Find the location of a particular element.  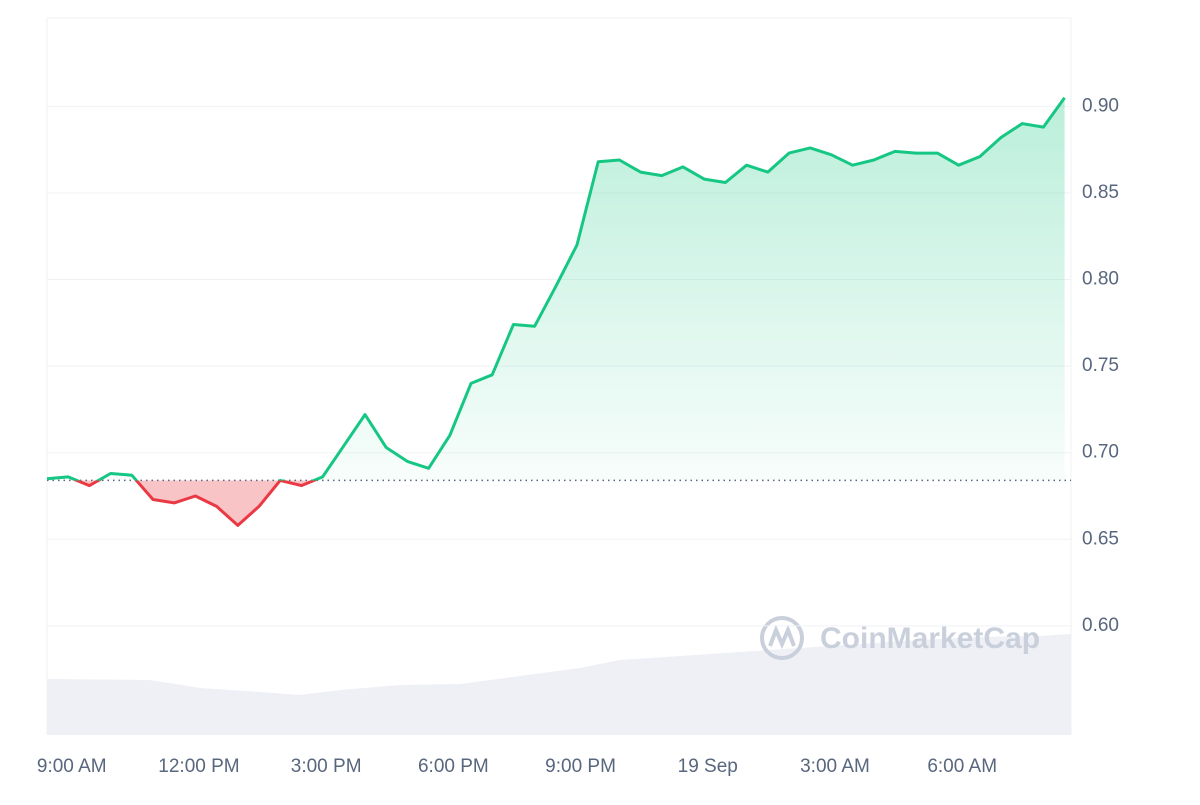

y-tick-label: 0.60 is located at coordinates (1100, 625).